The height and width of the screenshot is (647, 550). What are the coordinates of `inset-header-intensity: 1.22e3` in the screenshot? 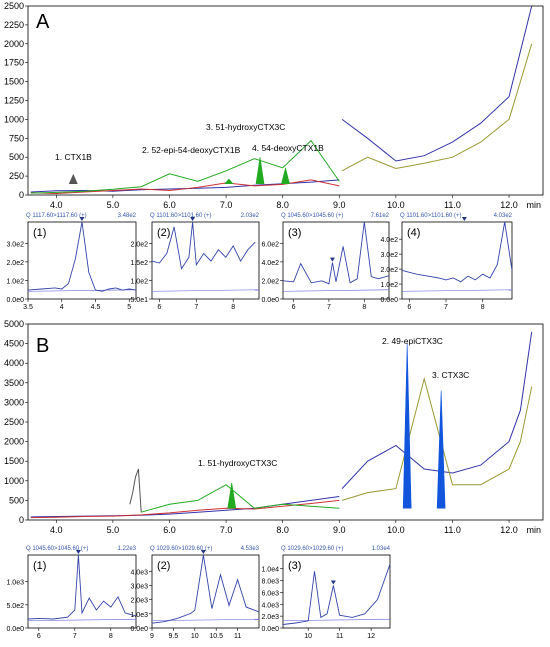 It's located at (127, 549).